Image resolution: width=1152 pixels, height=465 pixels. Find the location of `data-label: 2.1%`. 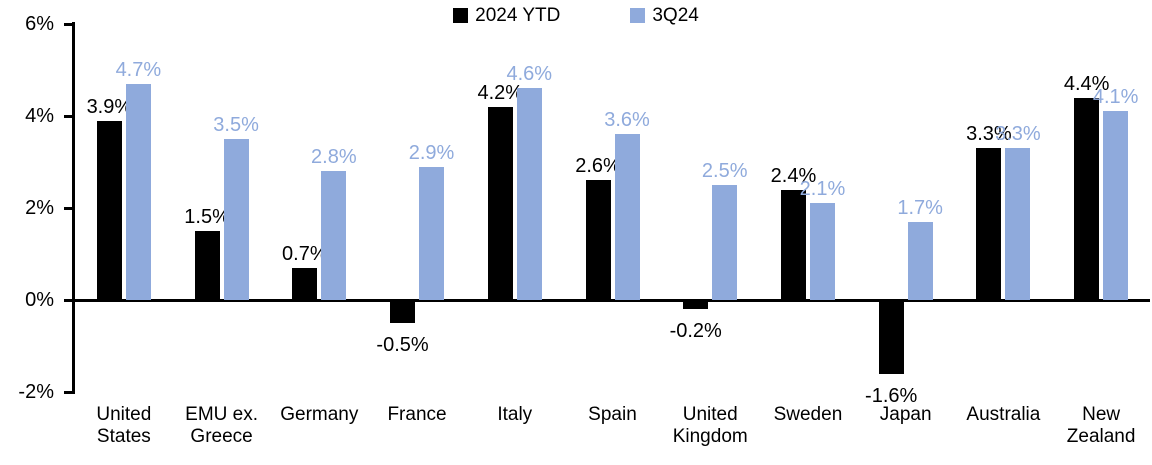

data-label: 2.1% is located at coordinates (822, 189).